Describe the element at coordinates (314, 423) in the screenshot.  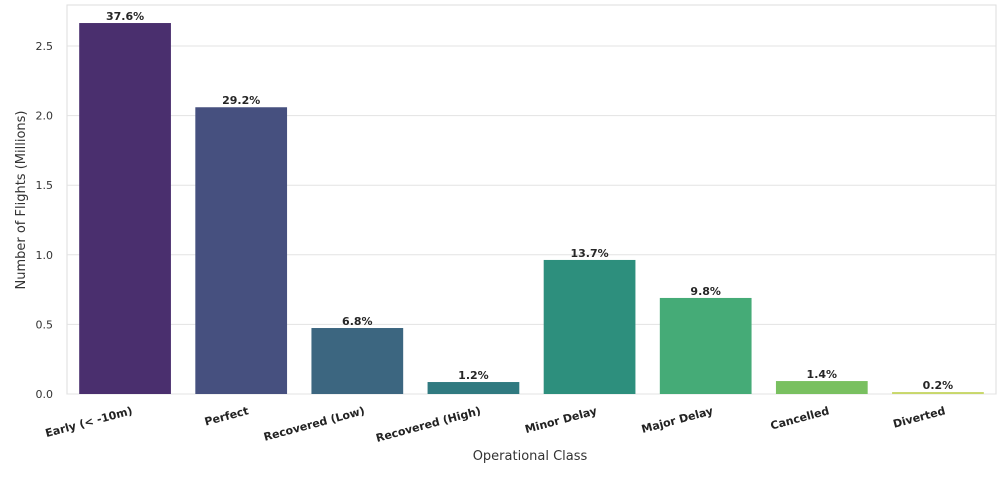
I see `x-tick-label: Recovered (Low)` at that location.